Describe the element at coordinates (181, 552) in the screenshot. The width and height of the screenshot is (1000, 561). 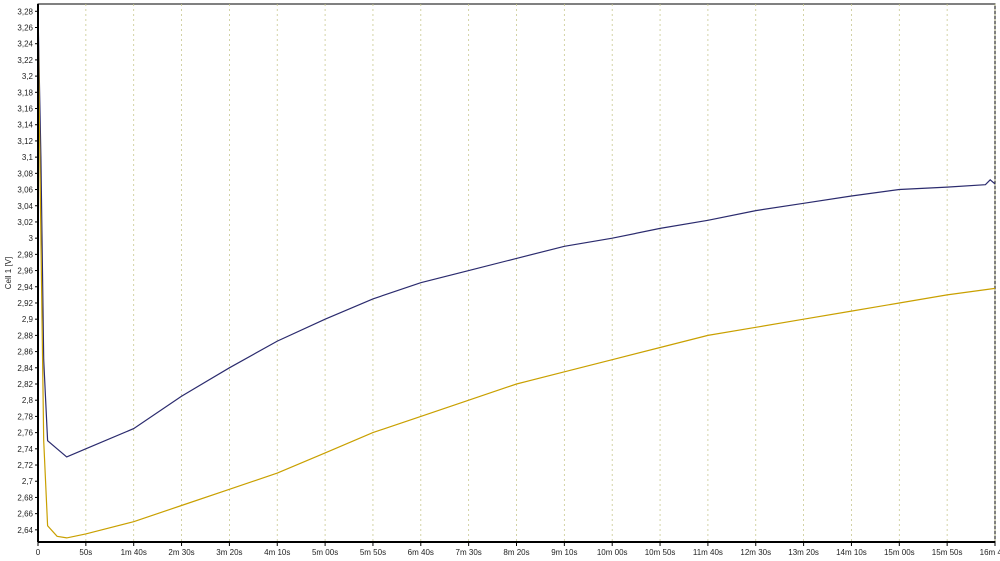
I see `x-tick-label: 2m 30s` at that location.